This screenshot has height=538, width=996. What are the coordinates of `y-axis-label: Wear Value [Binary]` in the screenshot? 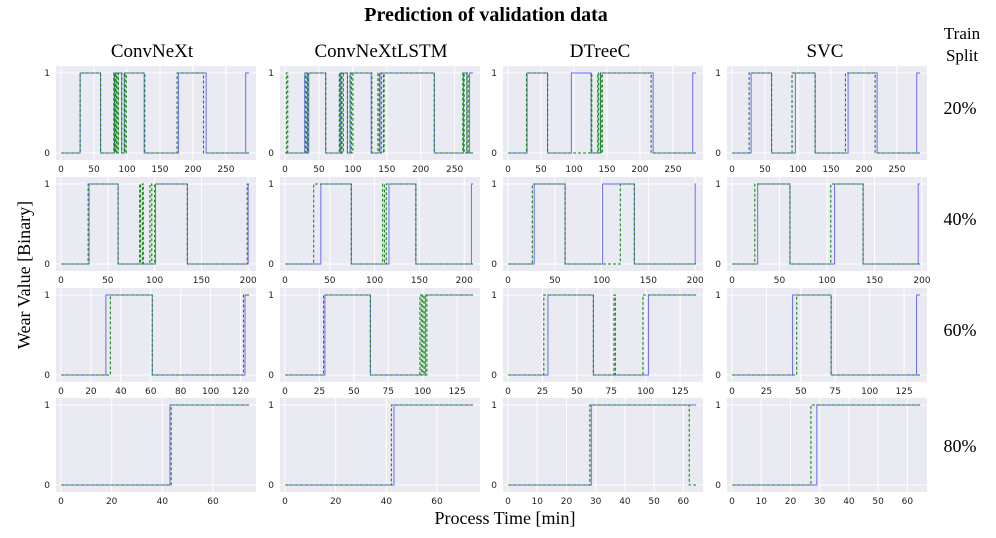 It's located at (24, 275).